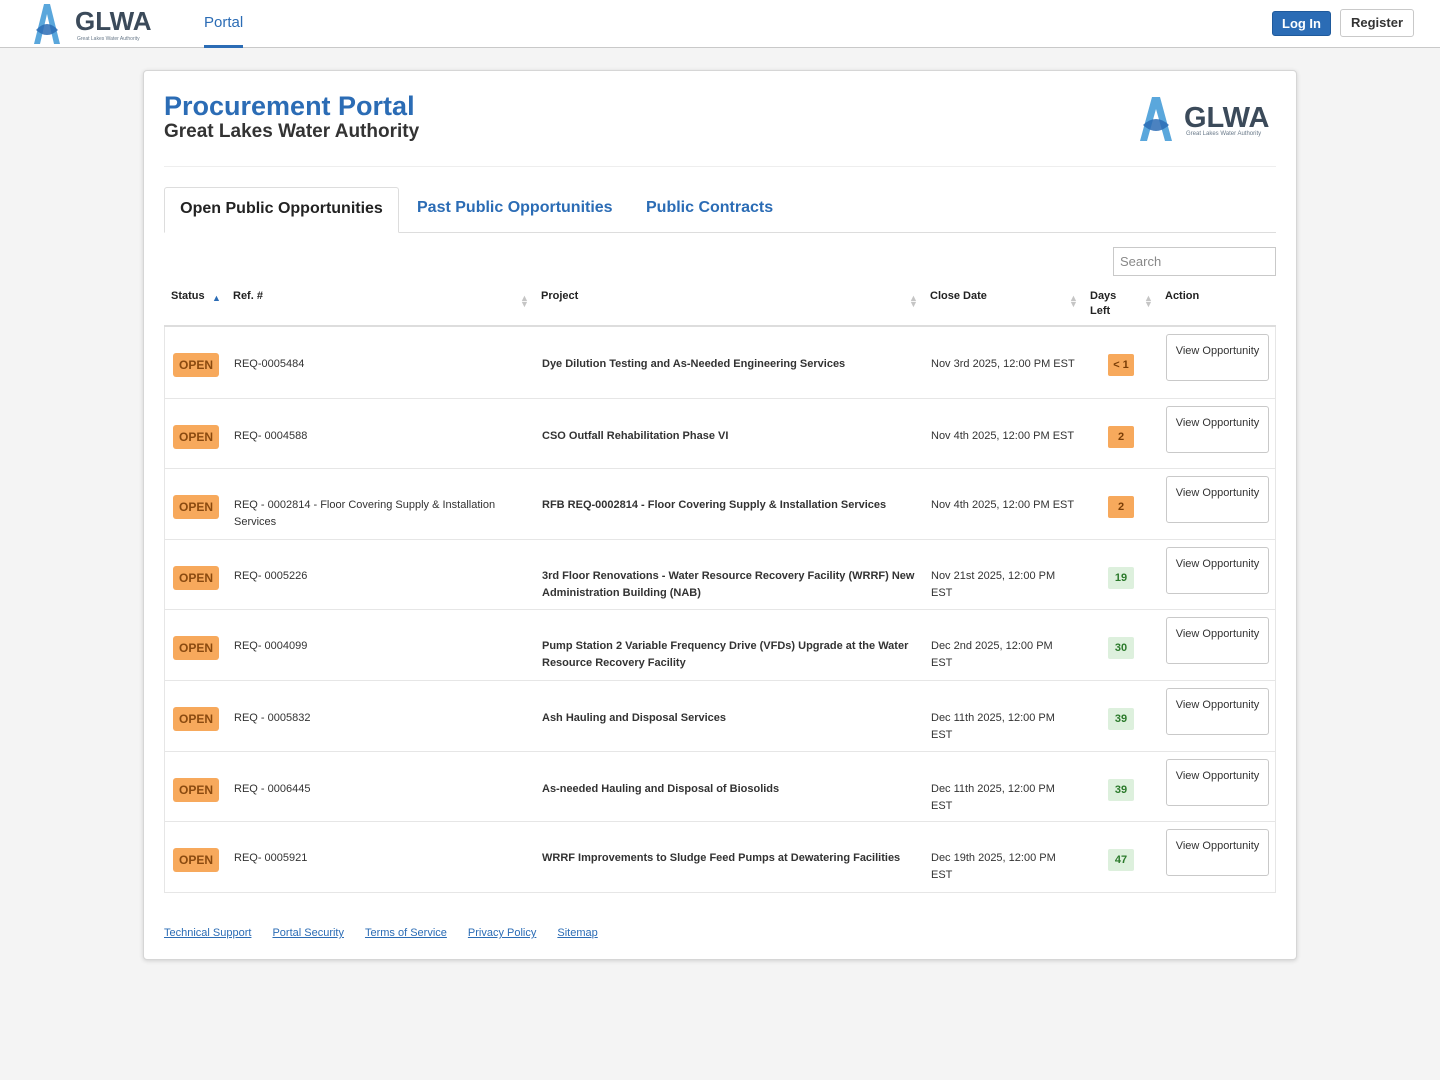  Describe the element at coordinates (1301, 23) in the screenshot. I see `login-button: Log In` at that location.